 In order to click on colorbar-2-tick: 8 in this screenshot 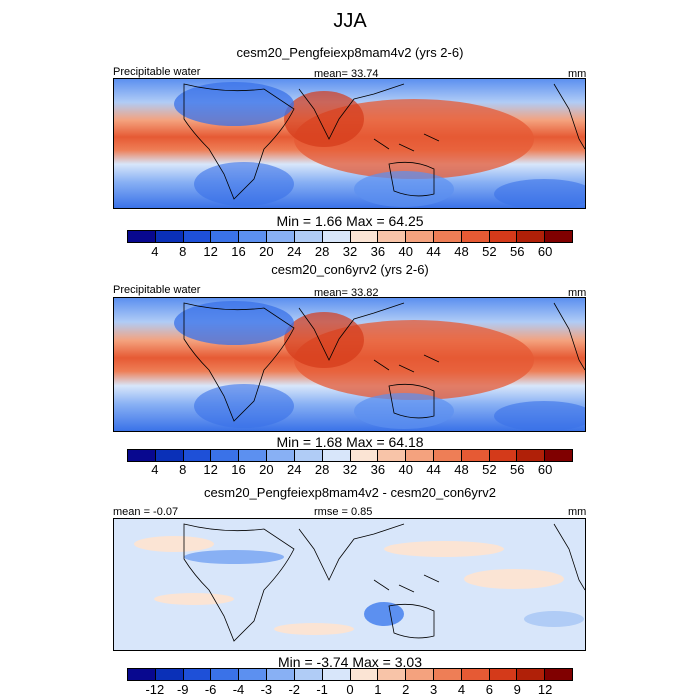, I will do `click(183, 469)`.